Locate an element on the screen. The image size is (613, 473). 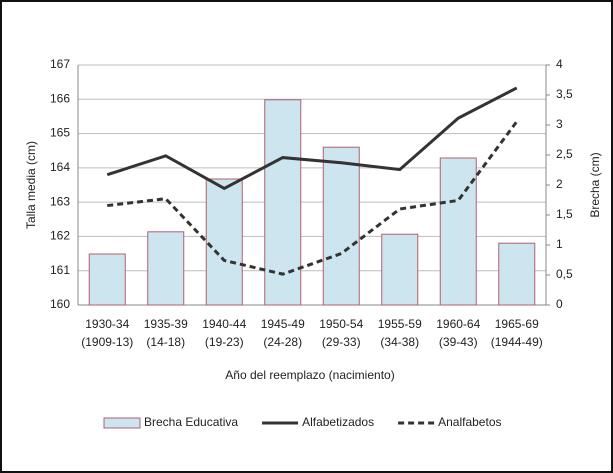
y2-tick-label: 1,5 is located at coordinates (564, 214).